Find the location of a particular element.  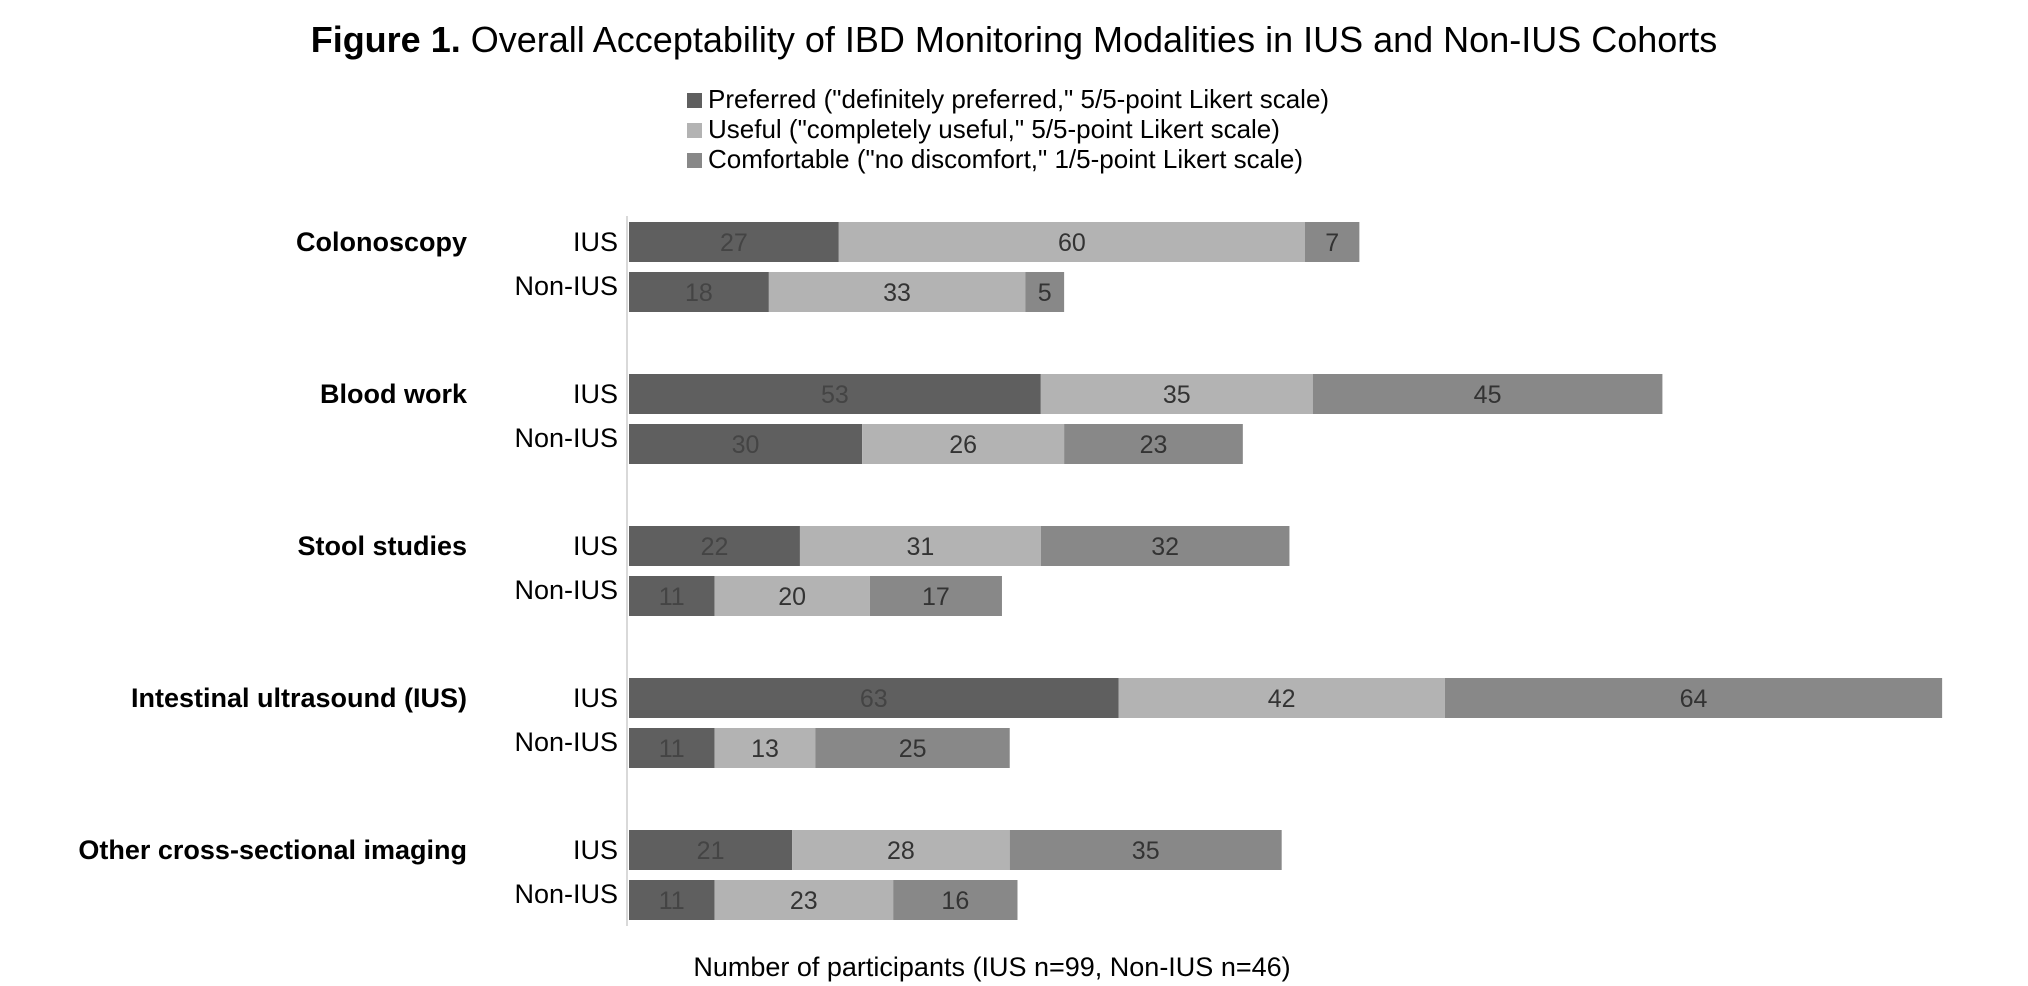

data-label-2-non-ius-s2: 26 is located at coordinates (963, 445).